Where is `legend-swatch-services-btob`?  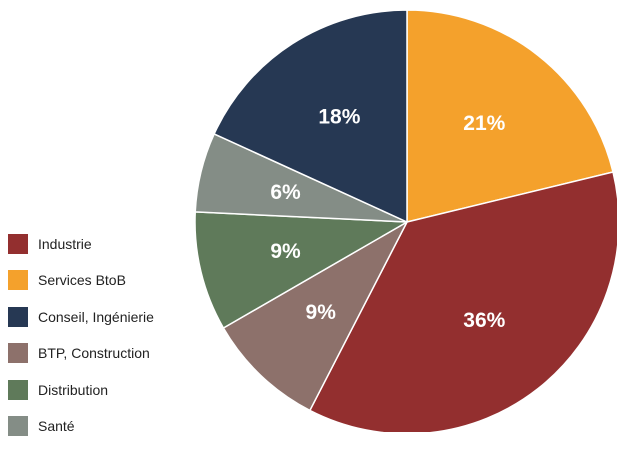 legend-swatch-services-btob is located at coordinates (18, 280).